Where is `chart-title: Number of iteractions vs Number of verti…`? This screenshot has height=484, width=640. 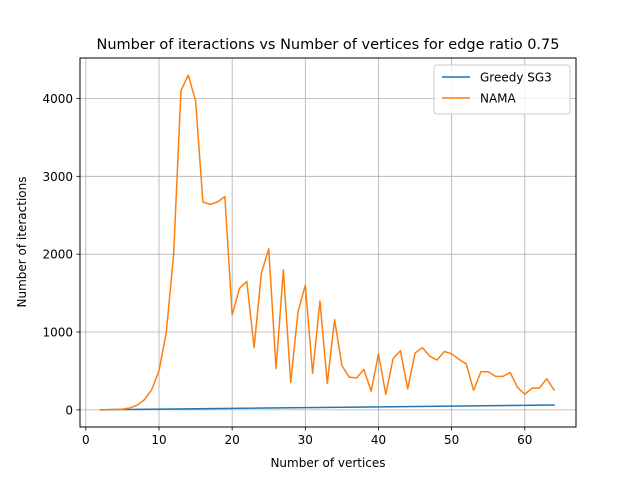 chart-title: Number of iteractions vs Number of verti… is located at coordinates (328, 45).